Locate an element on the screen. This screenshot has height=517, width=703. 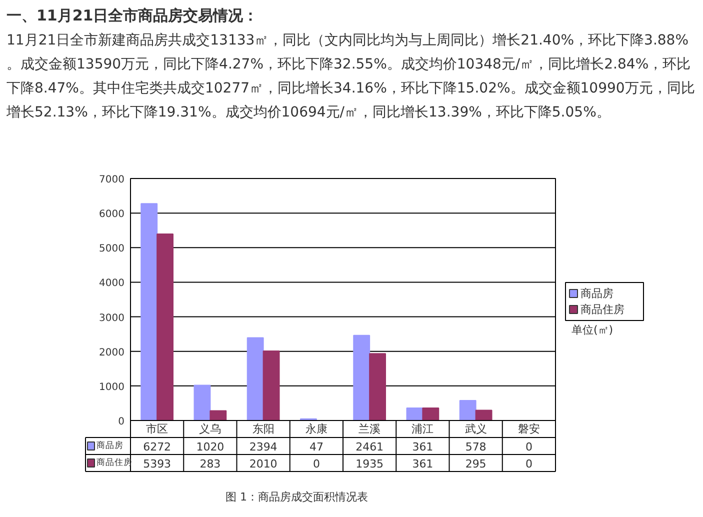
chart-title: 一、11月21日全市商品房交易情况： is located at coordinates (132, 15).